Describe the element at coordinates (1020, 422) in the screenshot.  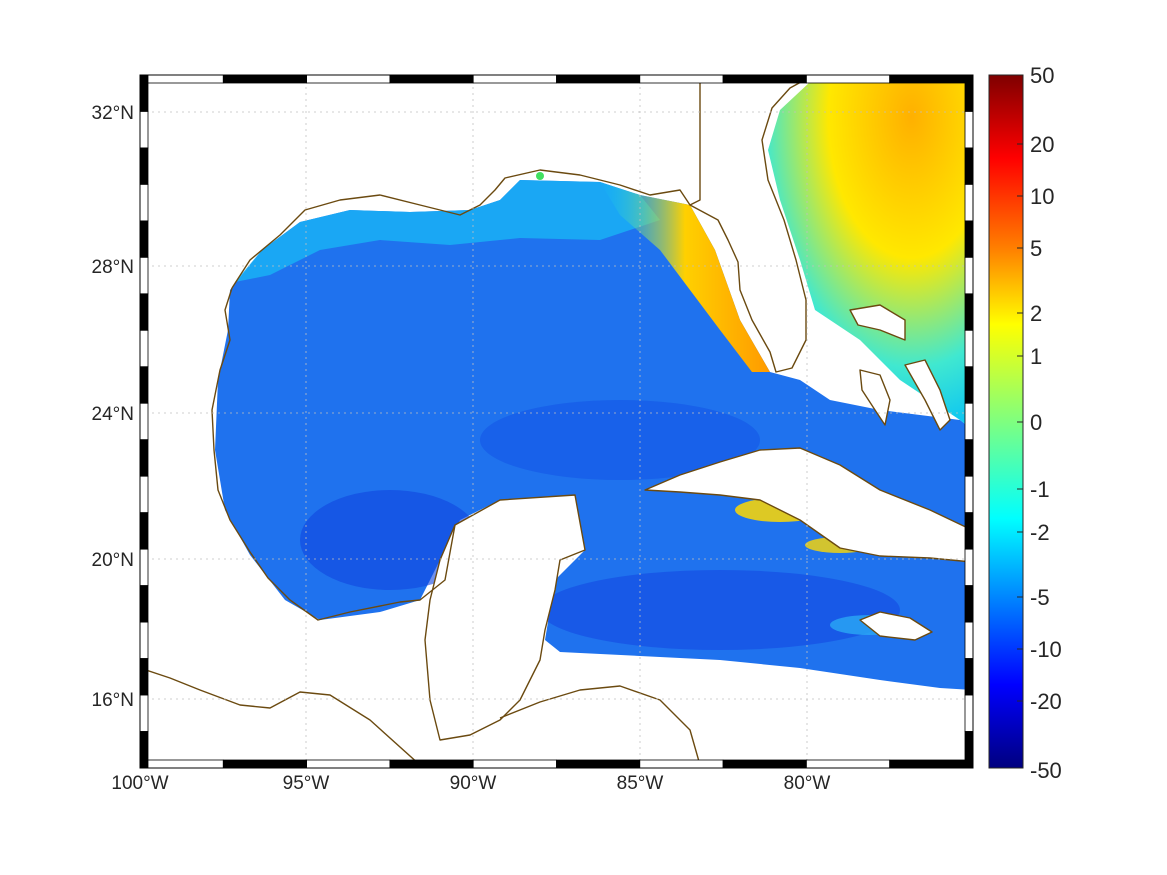
I see `colorbar-tick-marks` at that location.